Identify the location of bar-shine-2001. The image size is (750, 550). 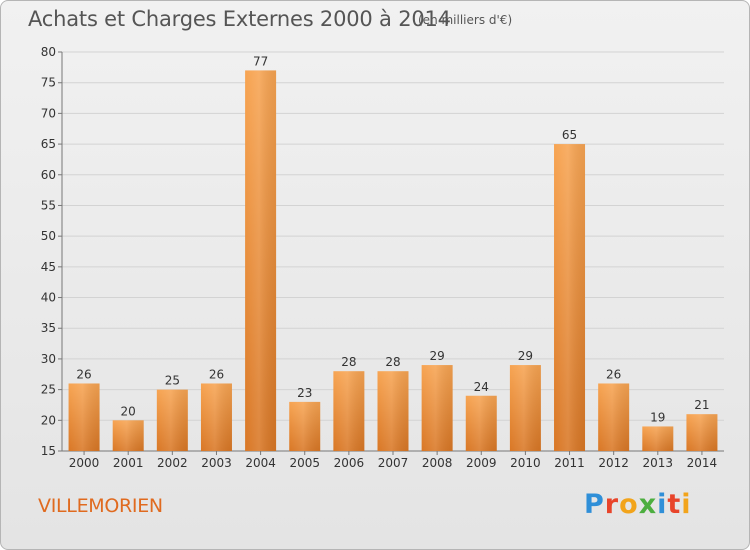
(128, 435).